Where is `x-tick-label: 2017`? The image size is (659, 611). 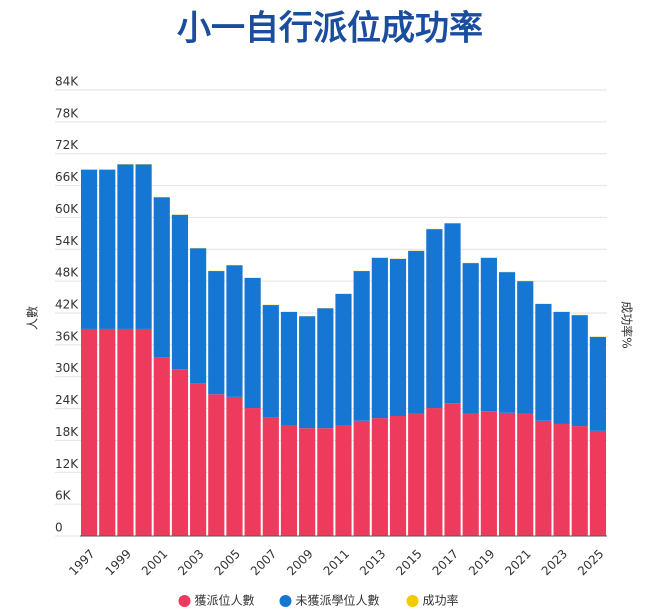
x-tick-label: 2017 is located at coordinates (445, 562).